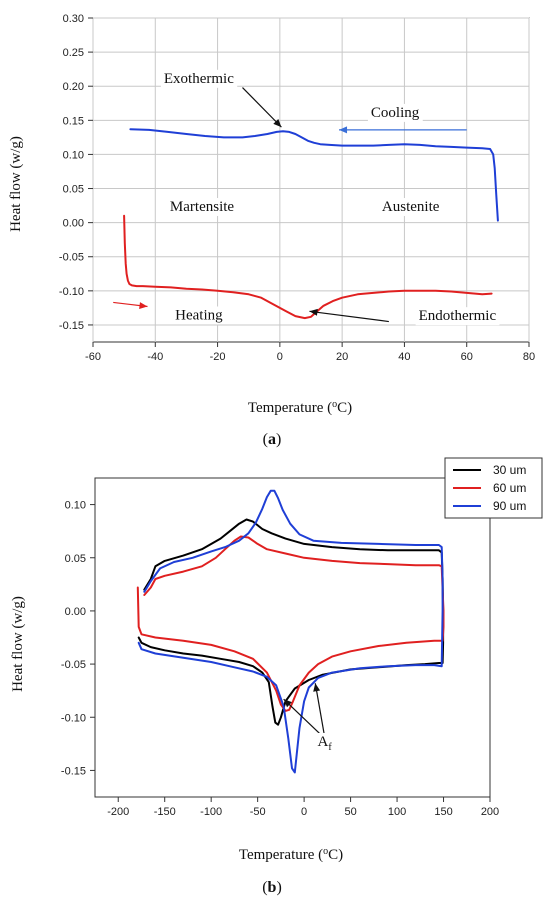  I want to click on x-tick-label-1: -40, so click(155, 357).